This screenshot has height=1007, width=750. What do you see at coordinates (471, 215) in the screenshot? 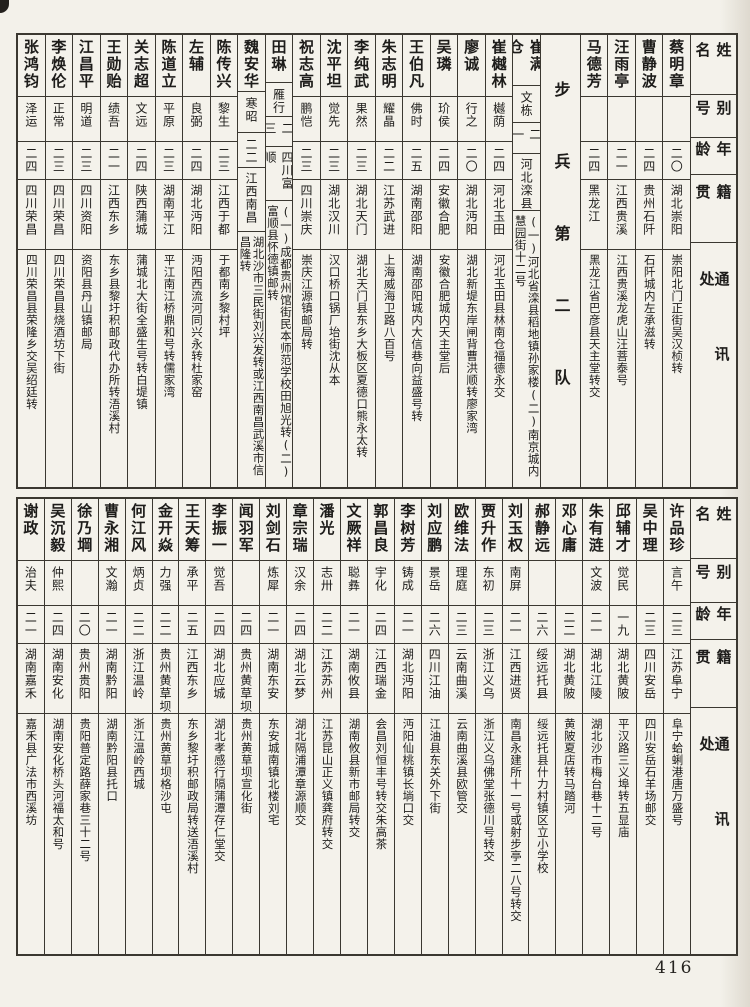
I see `person-native-place-cell: 湖北沔阳` at bounding box center [471, 215].